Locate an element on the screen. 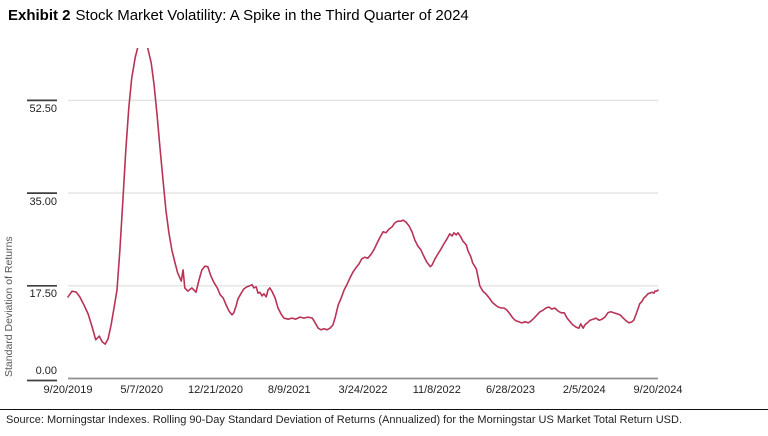  x-tick-label: 5/7/2020 is located at coordinates (142, 390).